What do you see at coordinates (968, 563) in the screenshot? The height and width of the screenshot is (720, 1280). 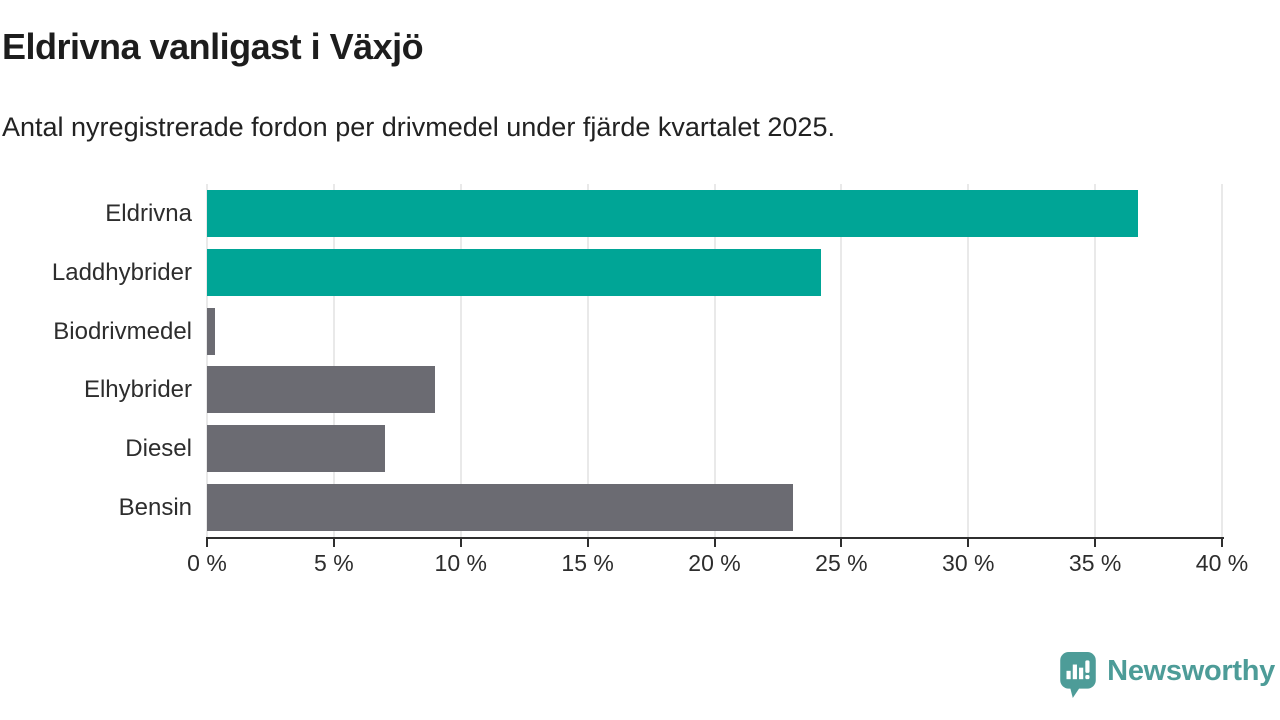 I see `x-tick-label-30: 30 %` at bounding box center [968, 563].